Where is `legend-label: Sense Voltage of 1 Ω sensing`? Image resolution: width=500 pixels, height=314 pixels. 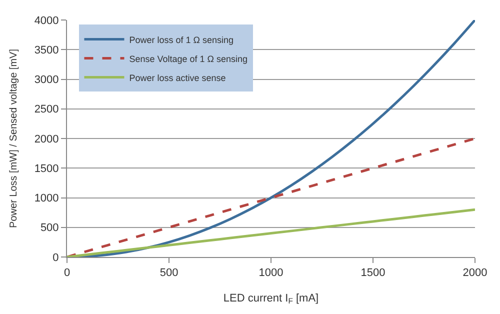
legend-label: Sense Voltage of 1 Ω sensing is located at coordinates (188, 59).